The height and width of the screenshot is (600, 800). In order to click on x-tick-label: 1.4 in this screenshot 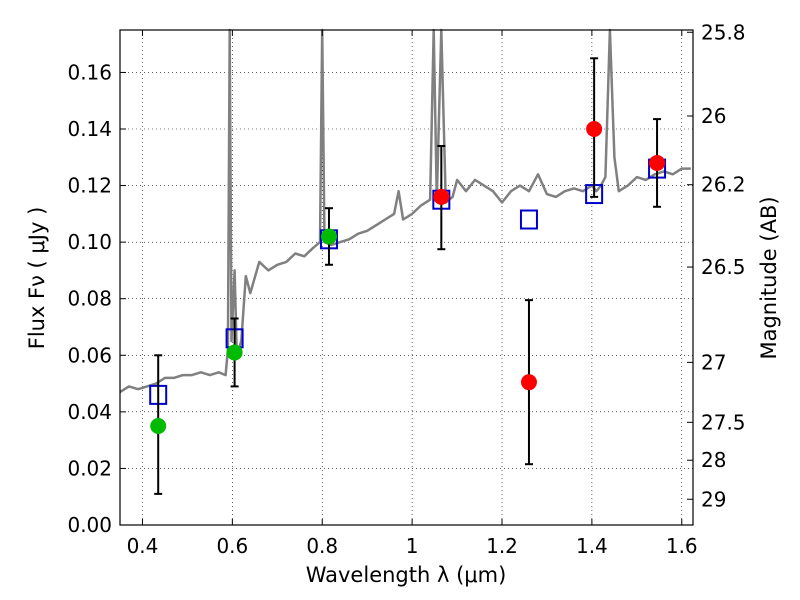, I will do `click(592, 546)`.